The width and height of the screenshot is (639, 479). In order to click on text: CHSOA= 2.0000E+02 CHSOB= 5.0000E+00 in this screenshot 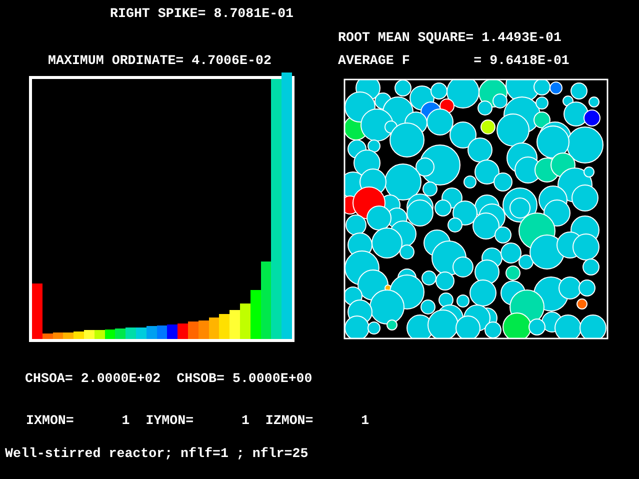, I will do `click(168, 378)`.